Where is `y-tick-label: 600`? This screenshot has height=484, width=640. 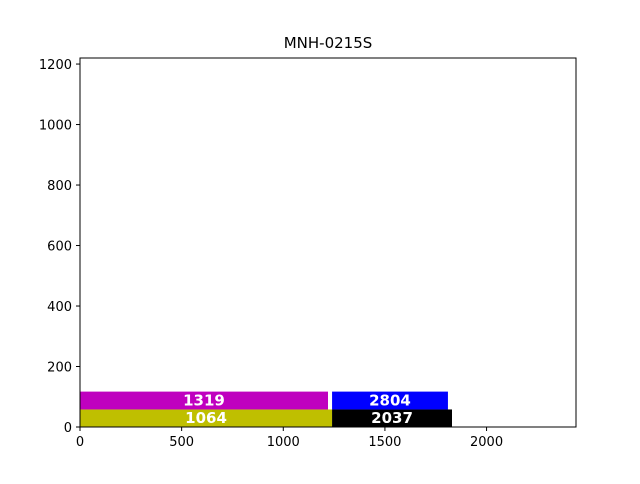 y-tick-label: 600 is located at coordinates (59, 247).